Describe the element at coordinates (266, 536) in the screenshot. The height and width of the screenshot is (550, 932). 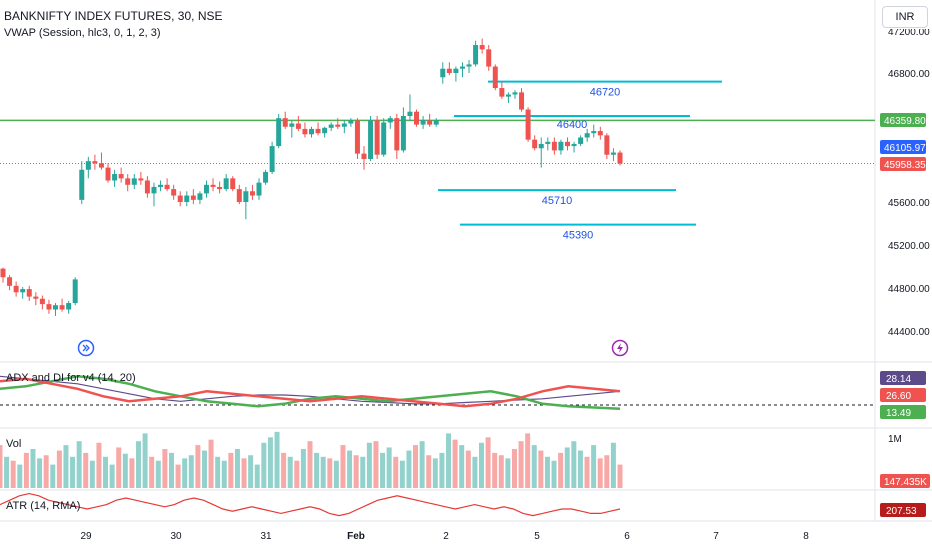
I see `time-tick: 31` at that location.